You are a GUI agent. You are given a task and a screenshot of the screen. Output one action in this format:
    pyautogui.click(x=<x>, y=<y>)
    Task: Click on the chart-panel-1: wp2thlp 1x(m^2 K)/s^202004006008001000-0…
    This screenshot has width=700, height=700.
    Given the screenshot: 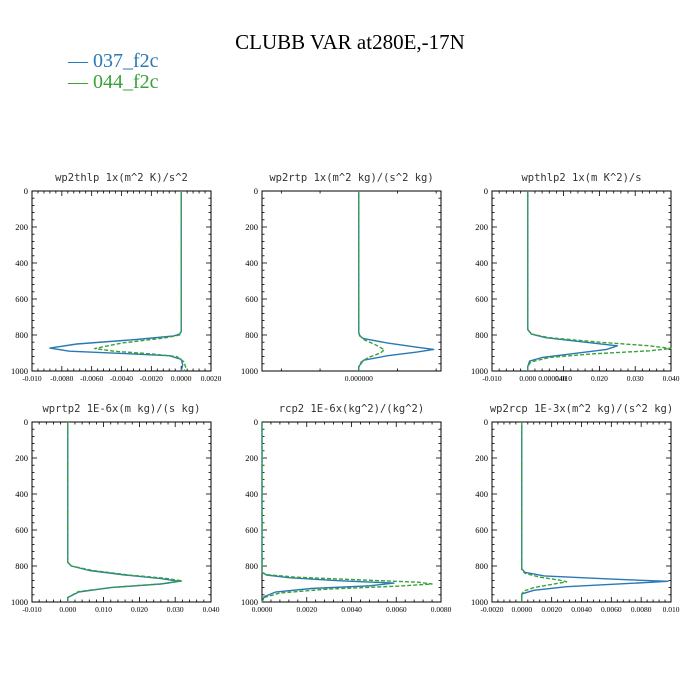 What is the action you would take?
    pyautogui.click(x=116, y=277)
    